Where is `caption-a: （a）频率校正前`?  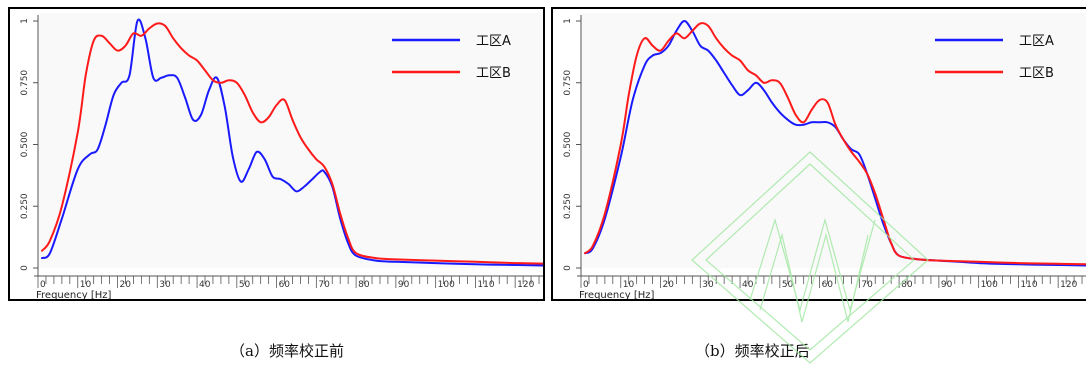 caption-a: （a）频率校正前 is located at coordinates (287, 351).